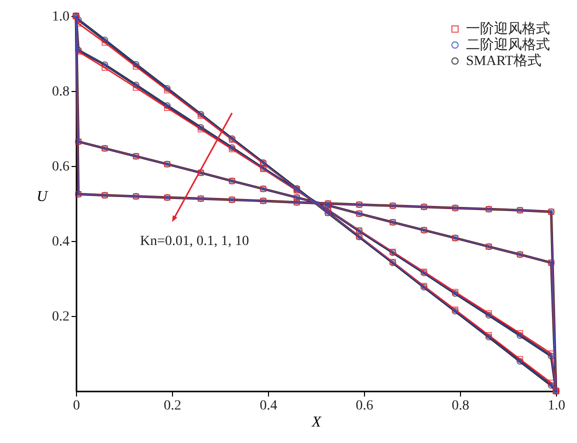 The image size is (577, 443). I want to click on y-tick-label: 0.4, so click(61, 242).